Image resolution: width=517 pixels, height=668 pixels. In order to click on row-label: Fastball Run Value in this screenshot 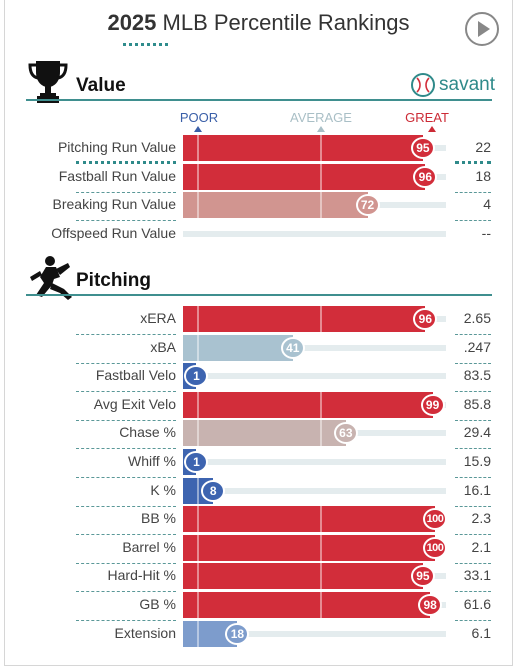, I will do `click(117, 175)`.